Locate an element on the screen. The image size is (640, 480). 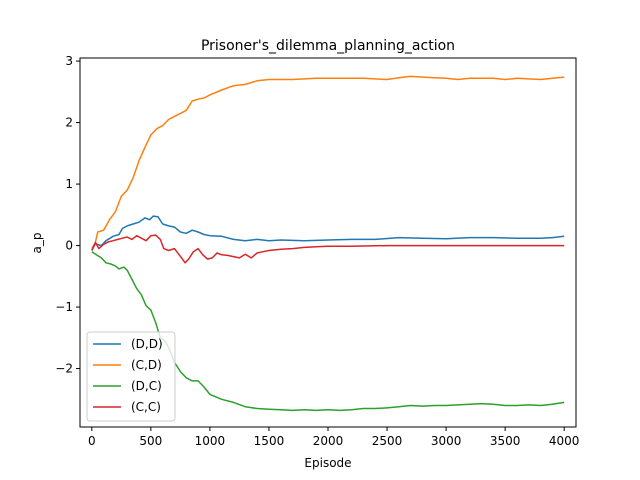
legend-label-3: (C,C) is located at coordinates (146, 407).